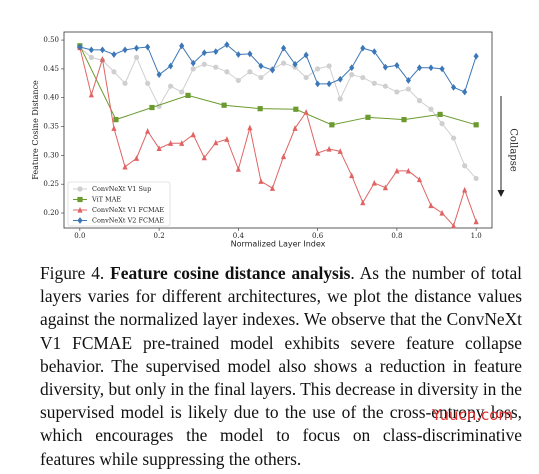 Image resolution: width=539 pixels, height=474 pixels. Describe the element at coordinates (72, 273) in the screenshot. I see `caption-label: Figure 4.` at that location.